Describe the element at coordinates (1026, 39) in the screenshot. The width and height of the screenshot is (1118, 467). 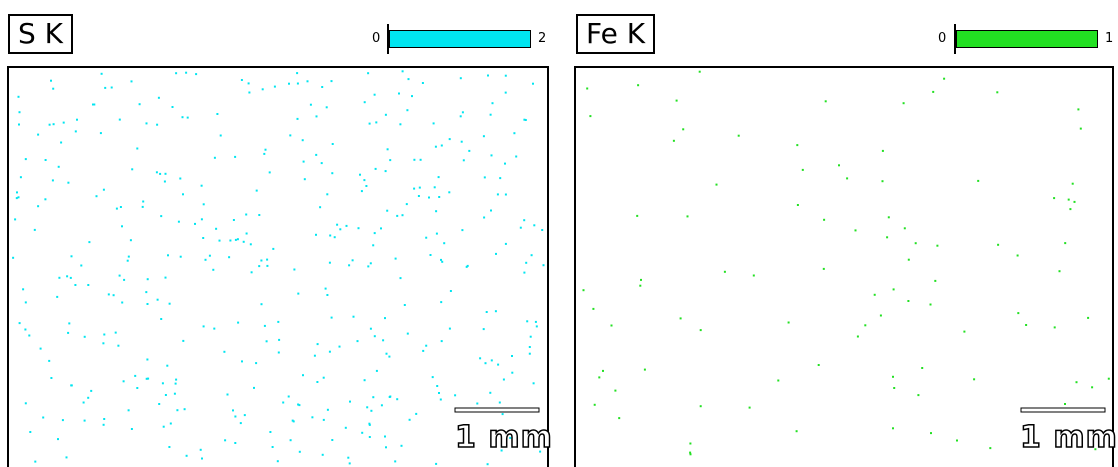
I see `color-bar` at that location.